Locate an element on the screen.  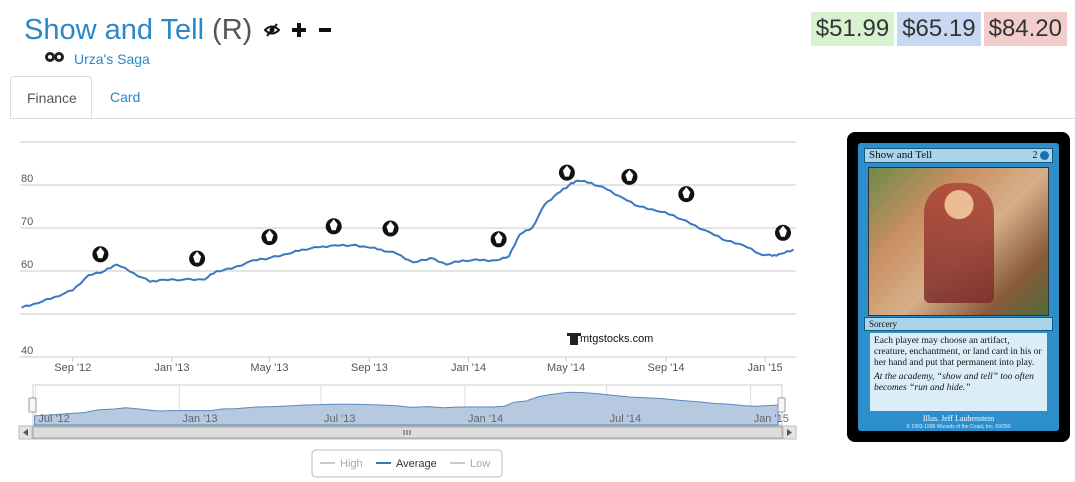
magic-2015-icon is located at coordinates (629, 176).